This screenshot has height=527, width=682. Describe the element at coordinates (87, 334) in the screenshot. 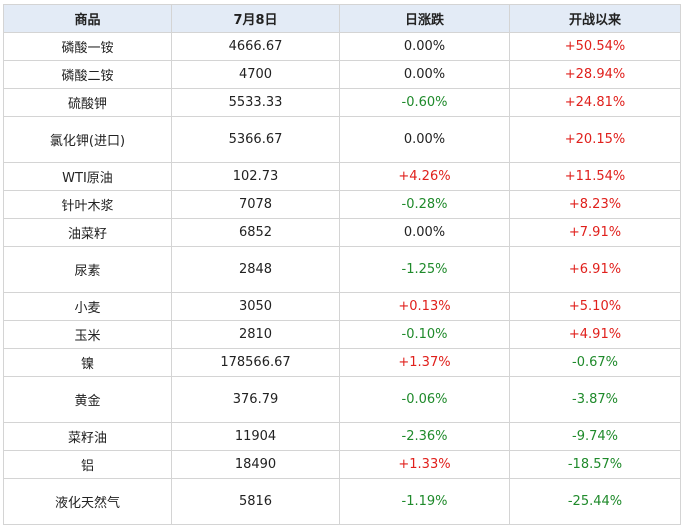

I see `commodity-name: 玉米` at that location.